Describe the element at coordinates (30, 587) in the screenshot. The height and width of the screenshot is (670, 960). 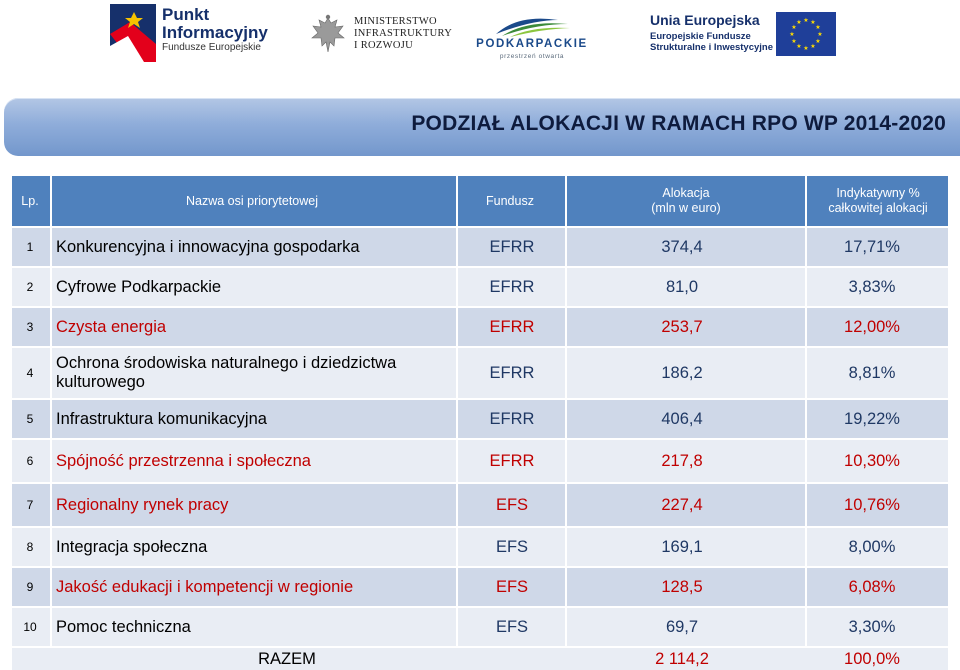
I see `row-number: 9` at that location.